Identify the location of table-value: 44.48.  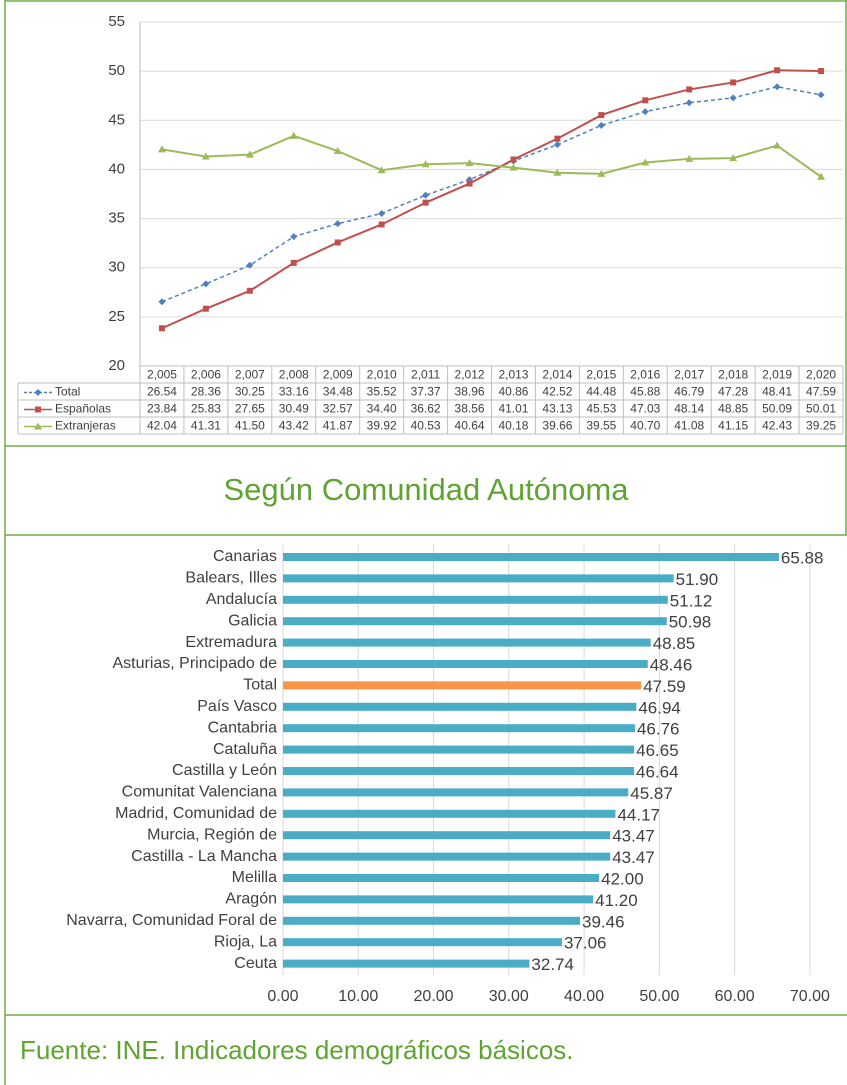
(601, 392).